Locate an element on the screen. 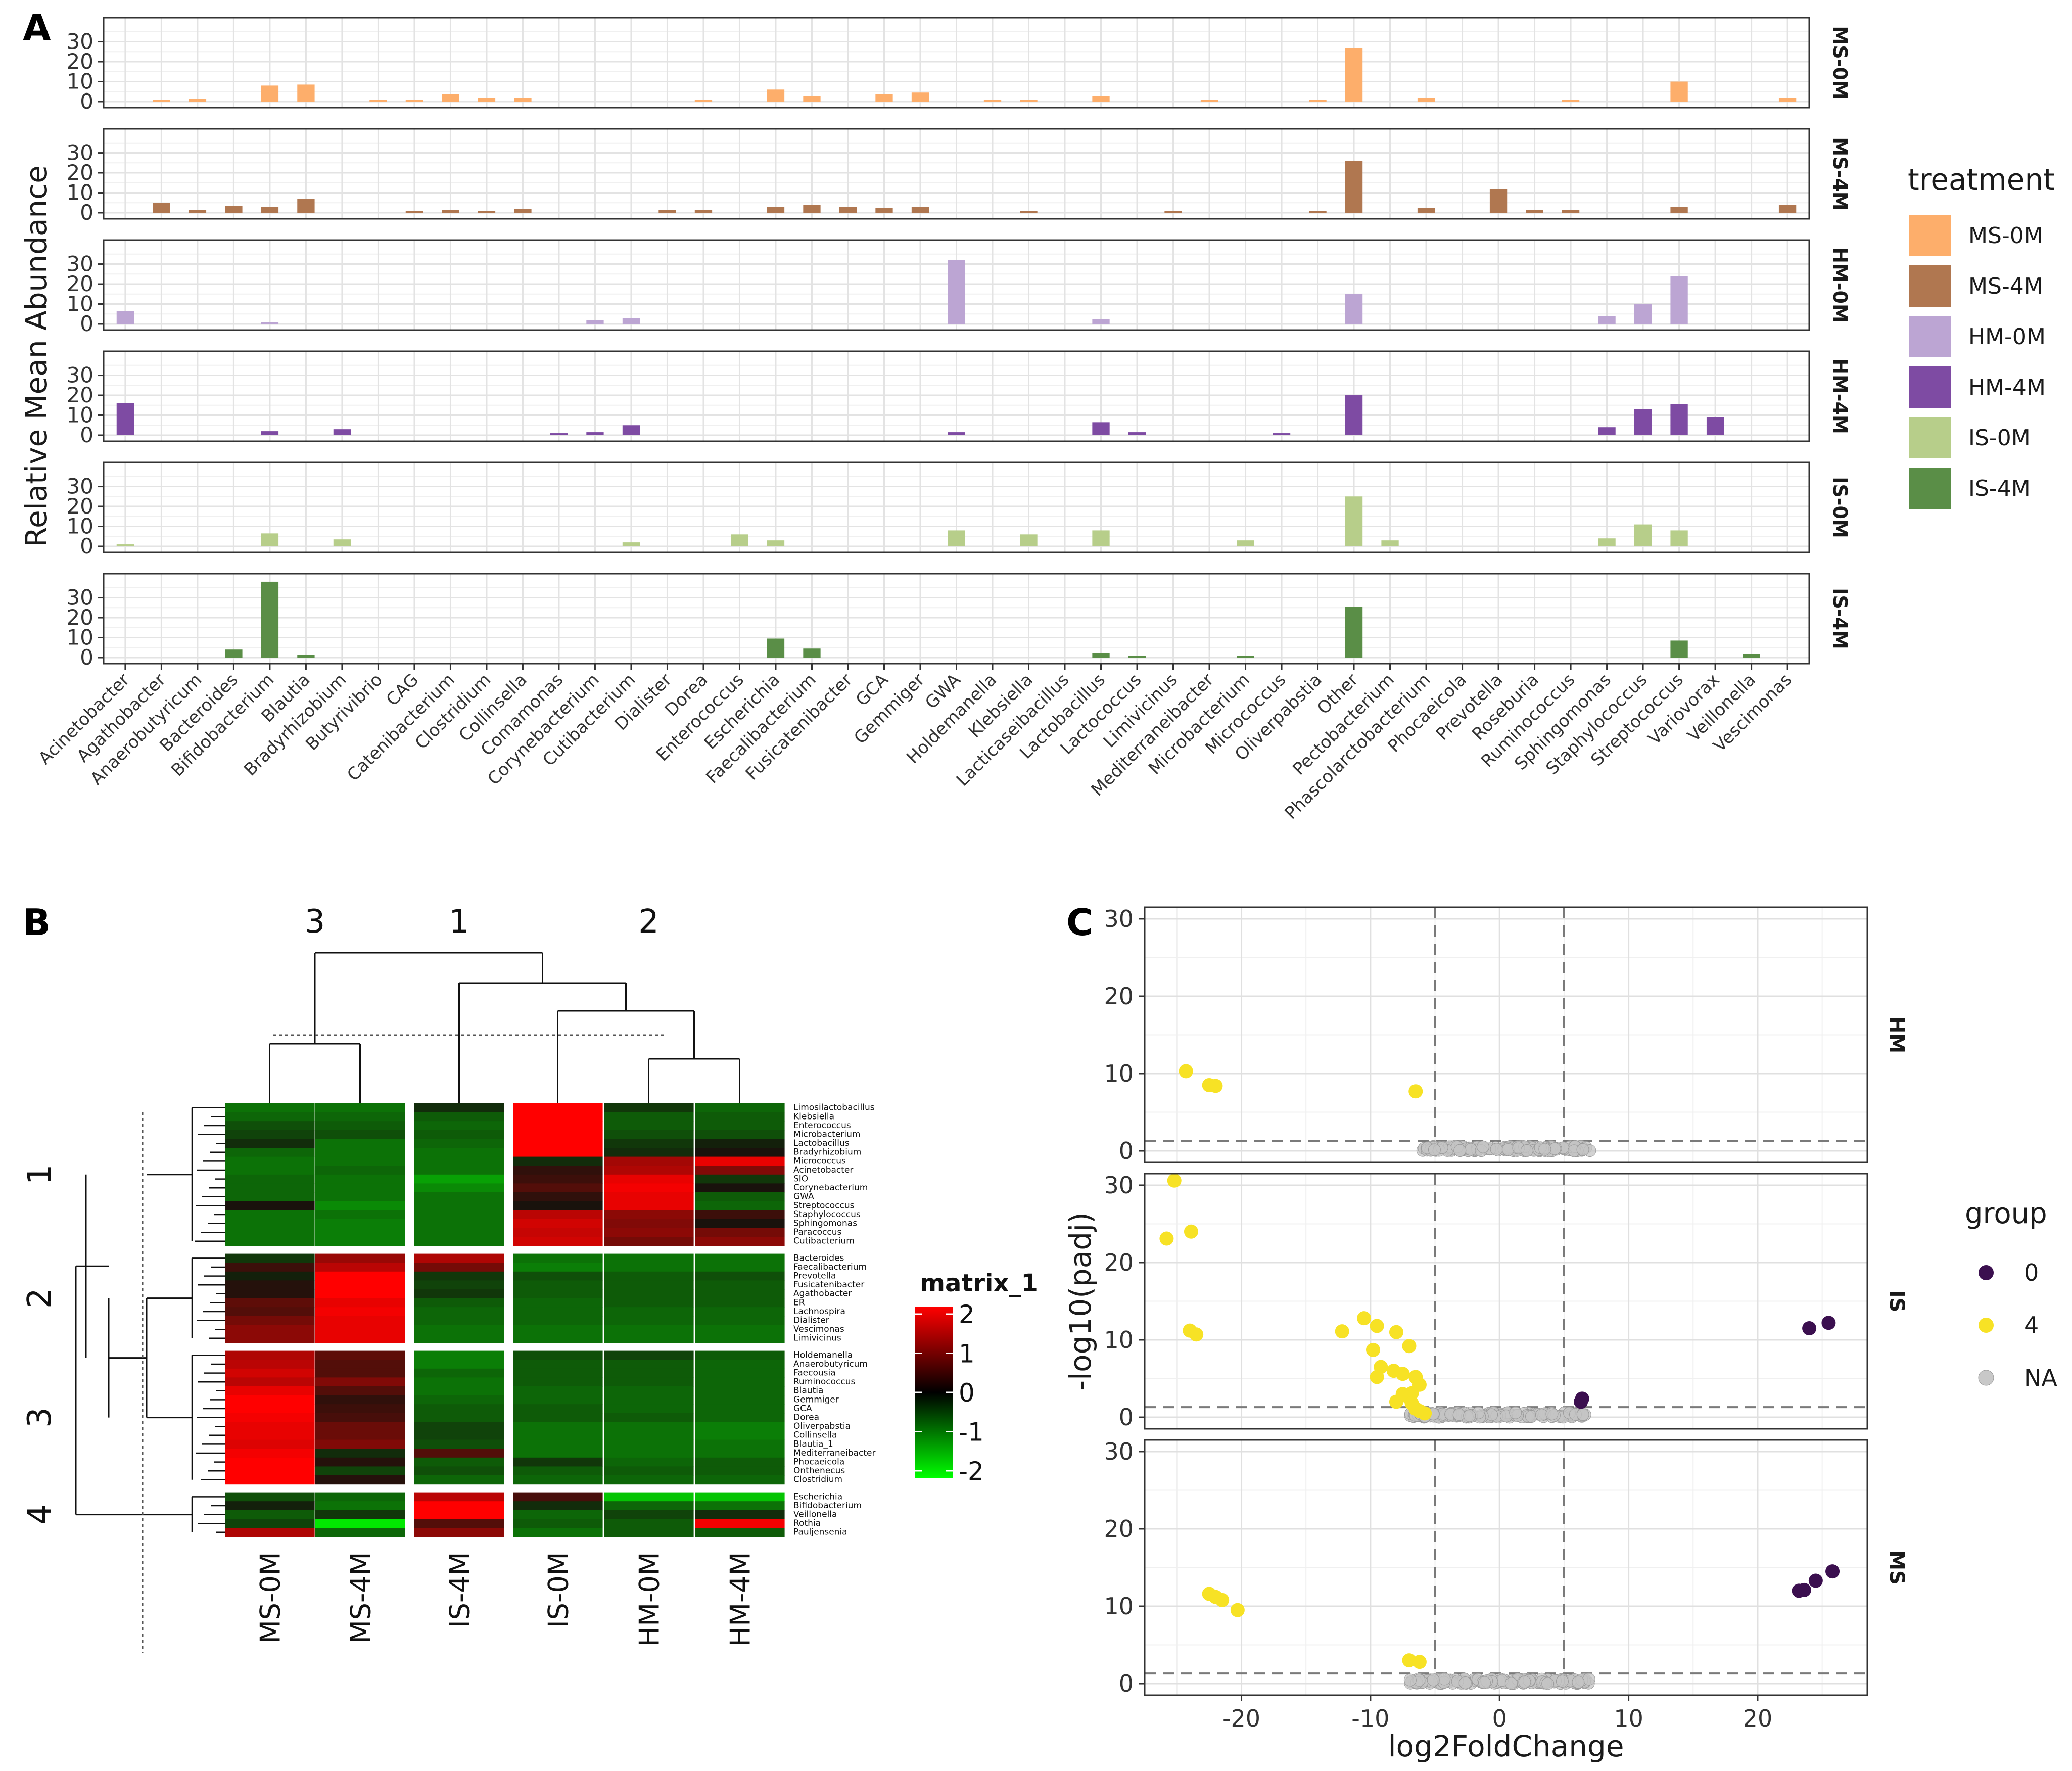  heatmap-row-label: Klebsiella is located at coordinates (813, 1116).